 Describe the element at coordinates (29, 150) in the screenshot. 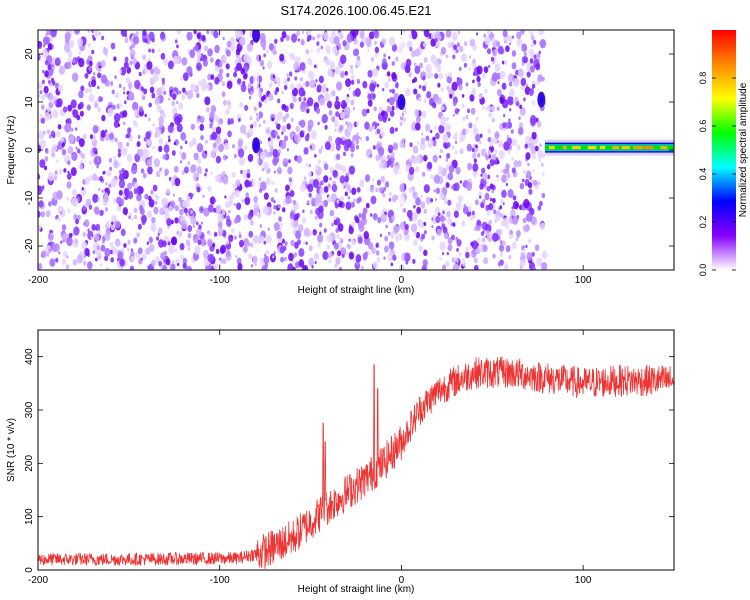

I see `y-tick-label: 0` at that location.